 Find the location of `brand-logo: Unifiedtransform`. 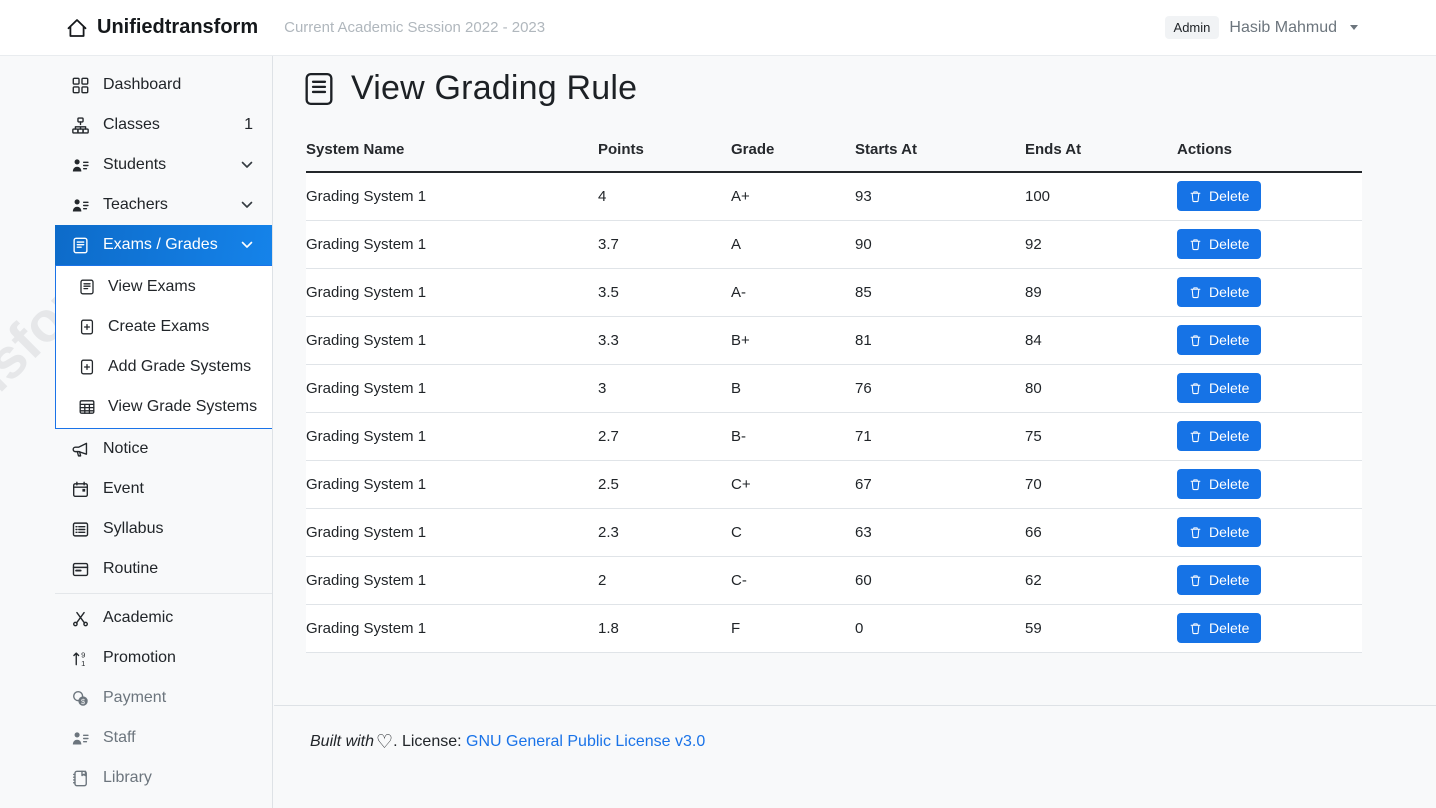

brand-logo: Unifiedtransform is located at coordinates (162, 27).